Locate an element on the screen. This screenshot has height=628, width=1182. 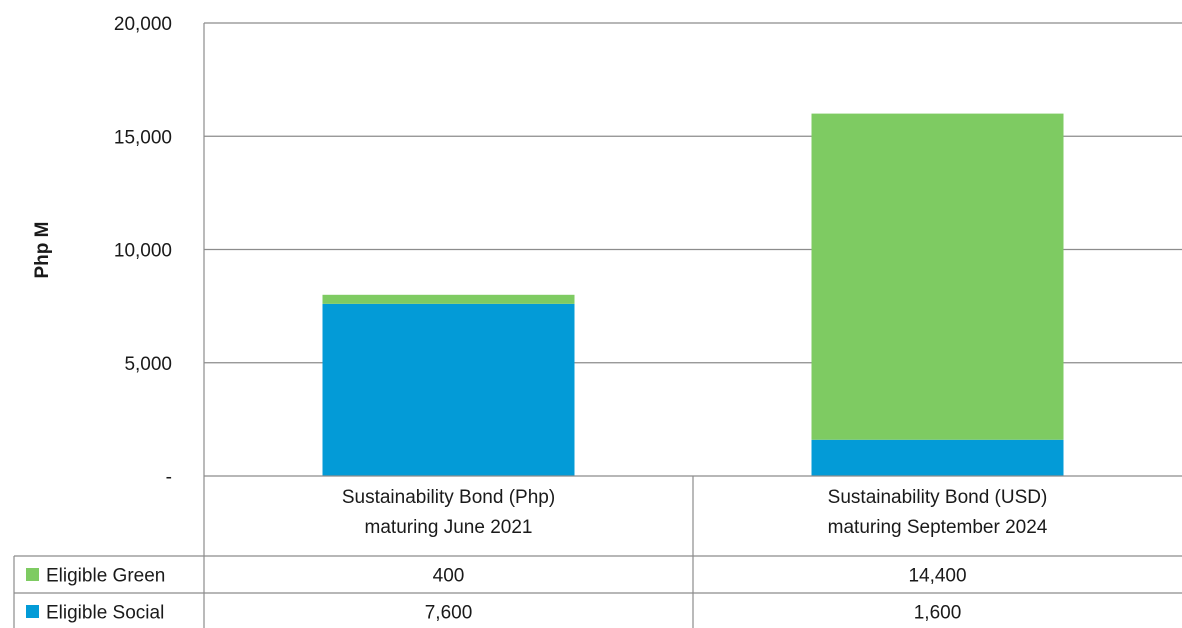
legend-label: Eligible Green is located at coordinates (105, 576).